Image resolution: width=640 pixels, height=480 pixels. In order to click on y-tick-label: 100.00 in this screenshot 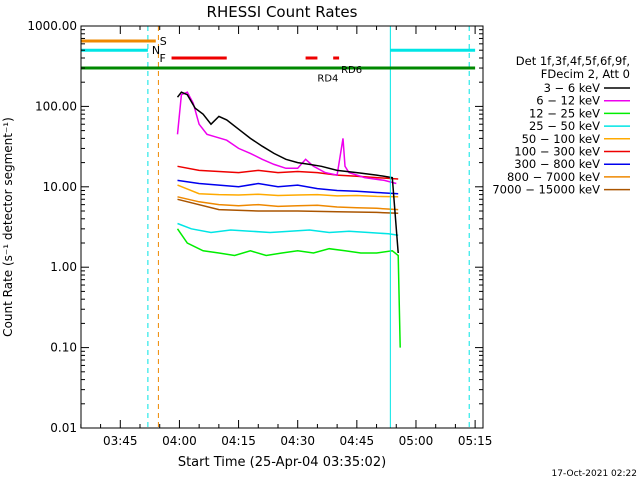, I will do `click(56, 106)`.